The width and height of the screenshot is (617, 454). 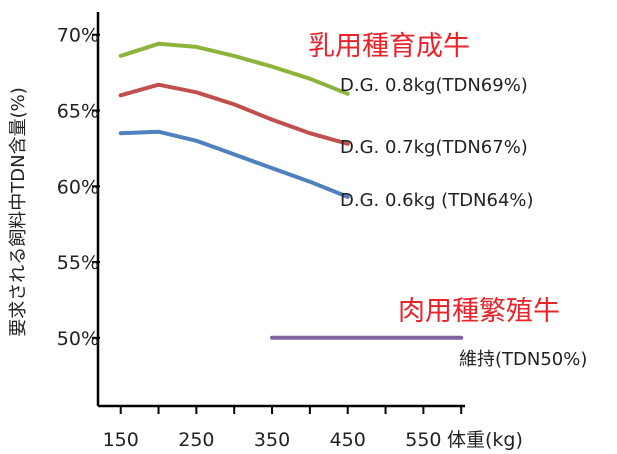 I want to click on series-label-3: 維持(TDN50%), so click(x=523, y=359).